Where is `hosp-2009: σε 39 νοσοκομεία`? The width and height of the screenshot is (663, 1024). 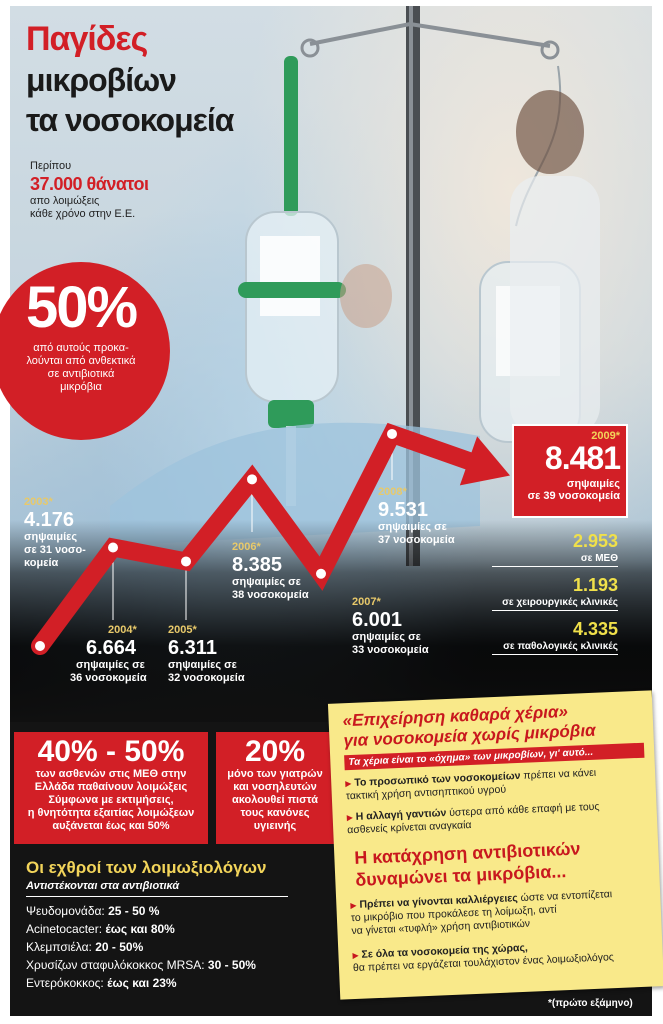
hosp-2009: σε 39 νοσοκομεία is located at coordinates (573, 496).